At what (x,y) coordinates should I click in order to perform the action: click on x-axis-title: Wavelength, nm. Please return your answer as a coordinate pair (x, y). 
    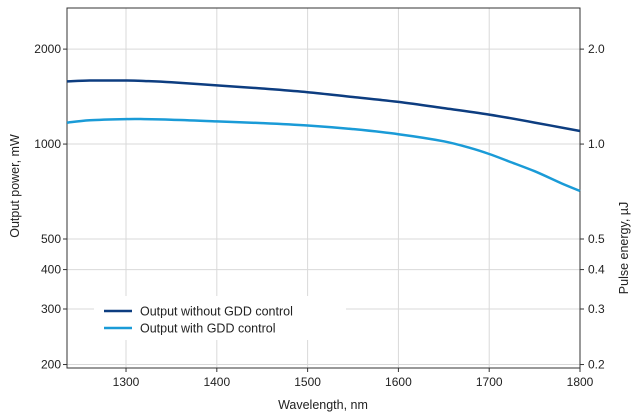
    Looking at the image, I should click on (323, 405).